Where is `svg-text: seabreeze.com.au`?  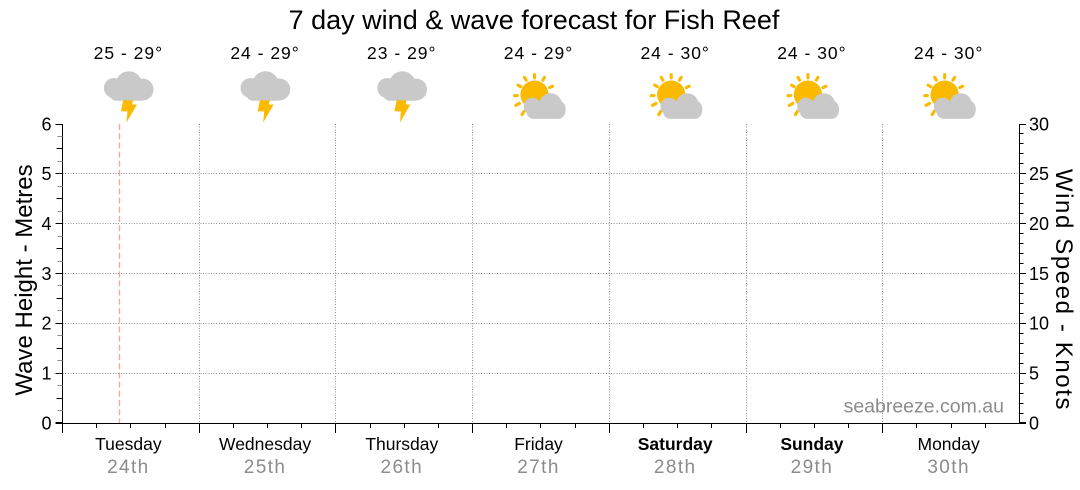 svg-text: seabreeze.com.au is located at coordinates (924, 407).